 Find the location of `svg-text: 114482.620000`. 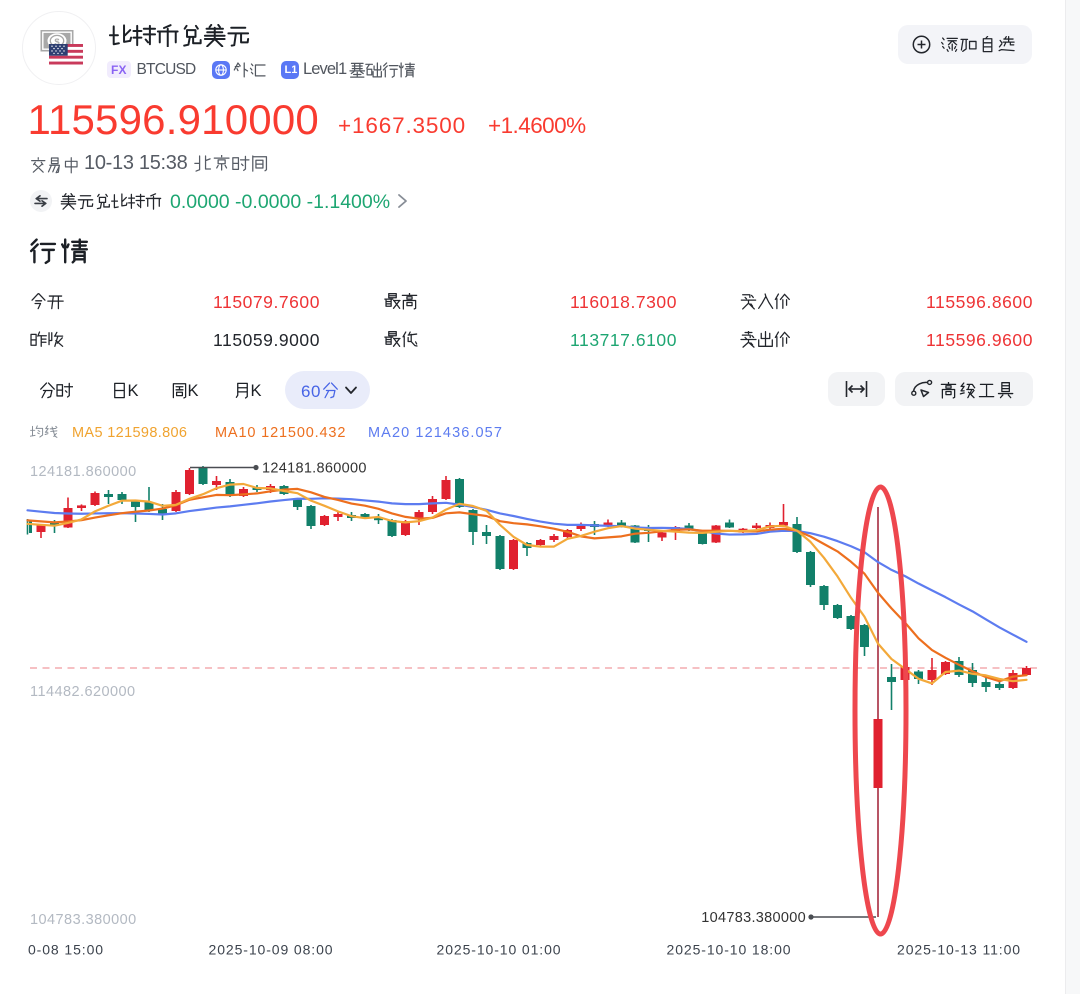

svg-text: 114482.620000 is located at coordinates (83, 692).